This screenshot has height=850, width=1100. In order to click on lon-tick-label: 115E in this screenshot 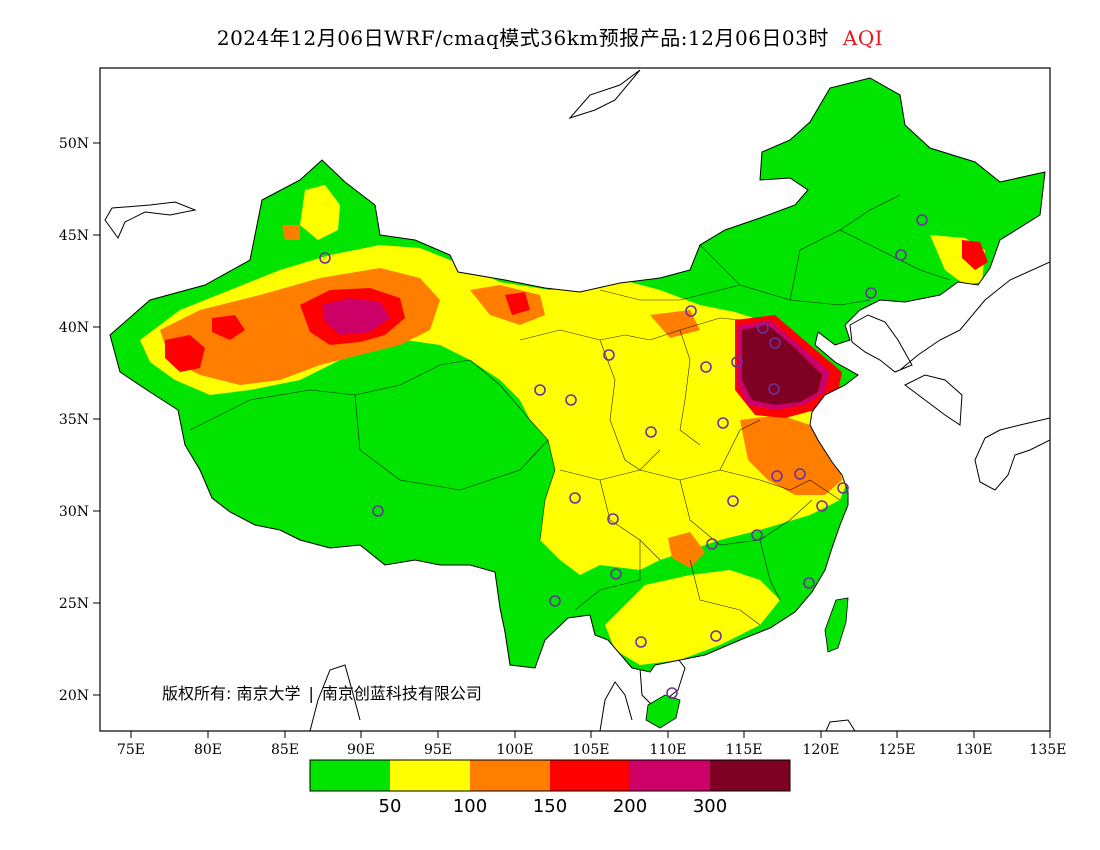, I will do `click(744, 750)`.